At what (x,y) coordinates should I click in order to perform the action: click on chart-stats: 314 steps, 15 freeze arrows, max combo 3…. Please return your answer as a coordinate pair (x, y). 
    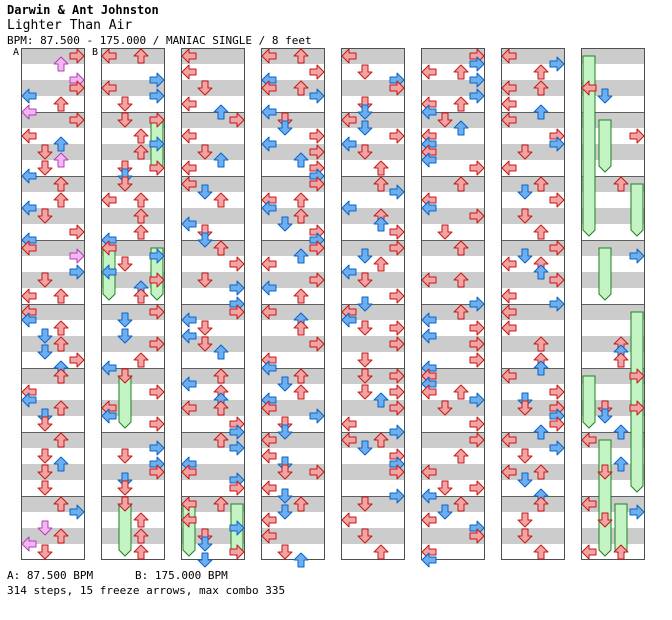
    Looking at the image, I should click on (146, 590).